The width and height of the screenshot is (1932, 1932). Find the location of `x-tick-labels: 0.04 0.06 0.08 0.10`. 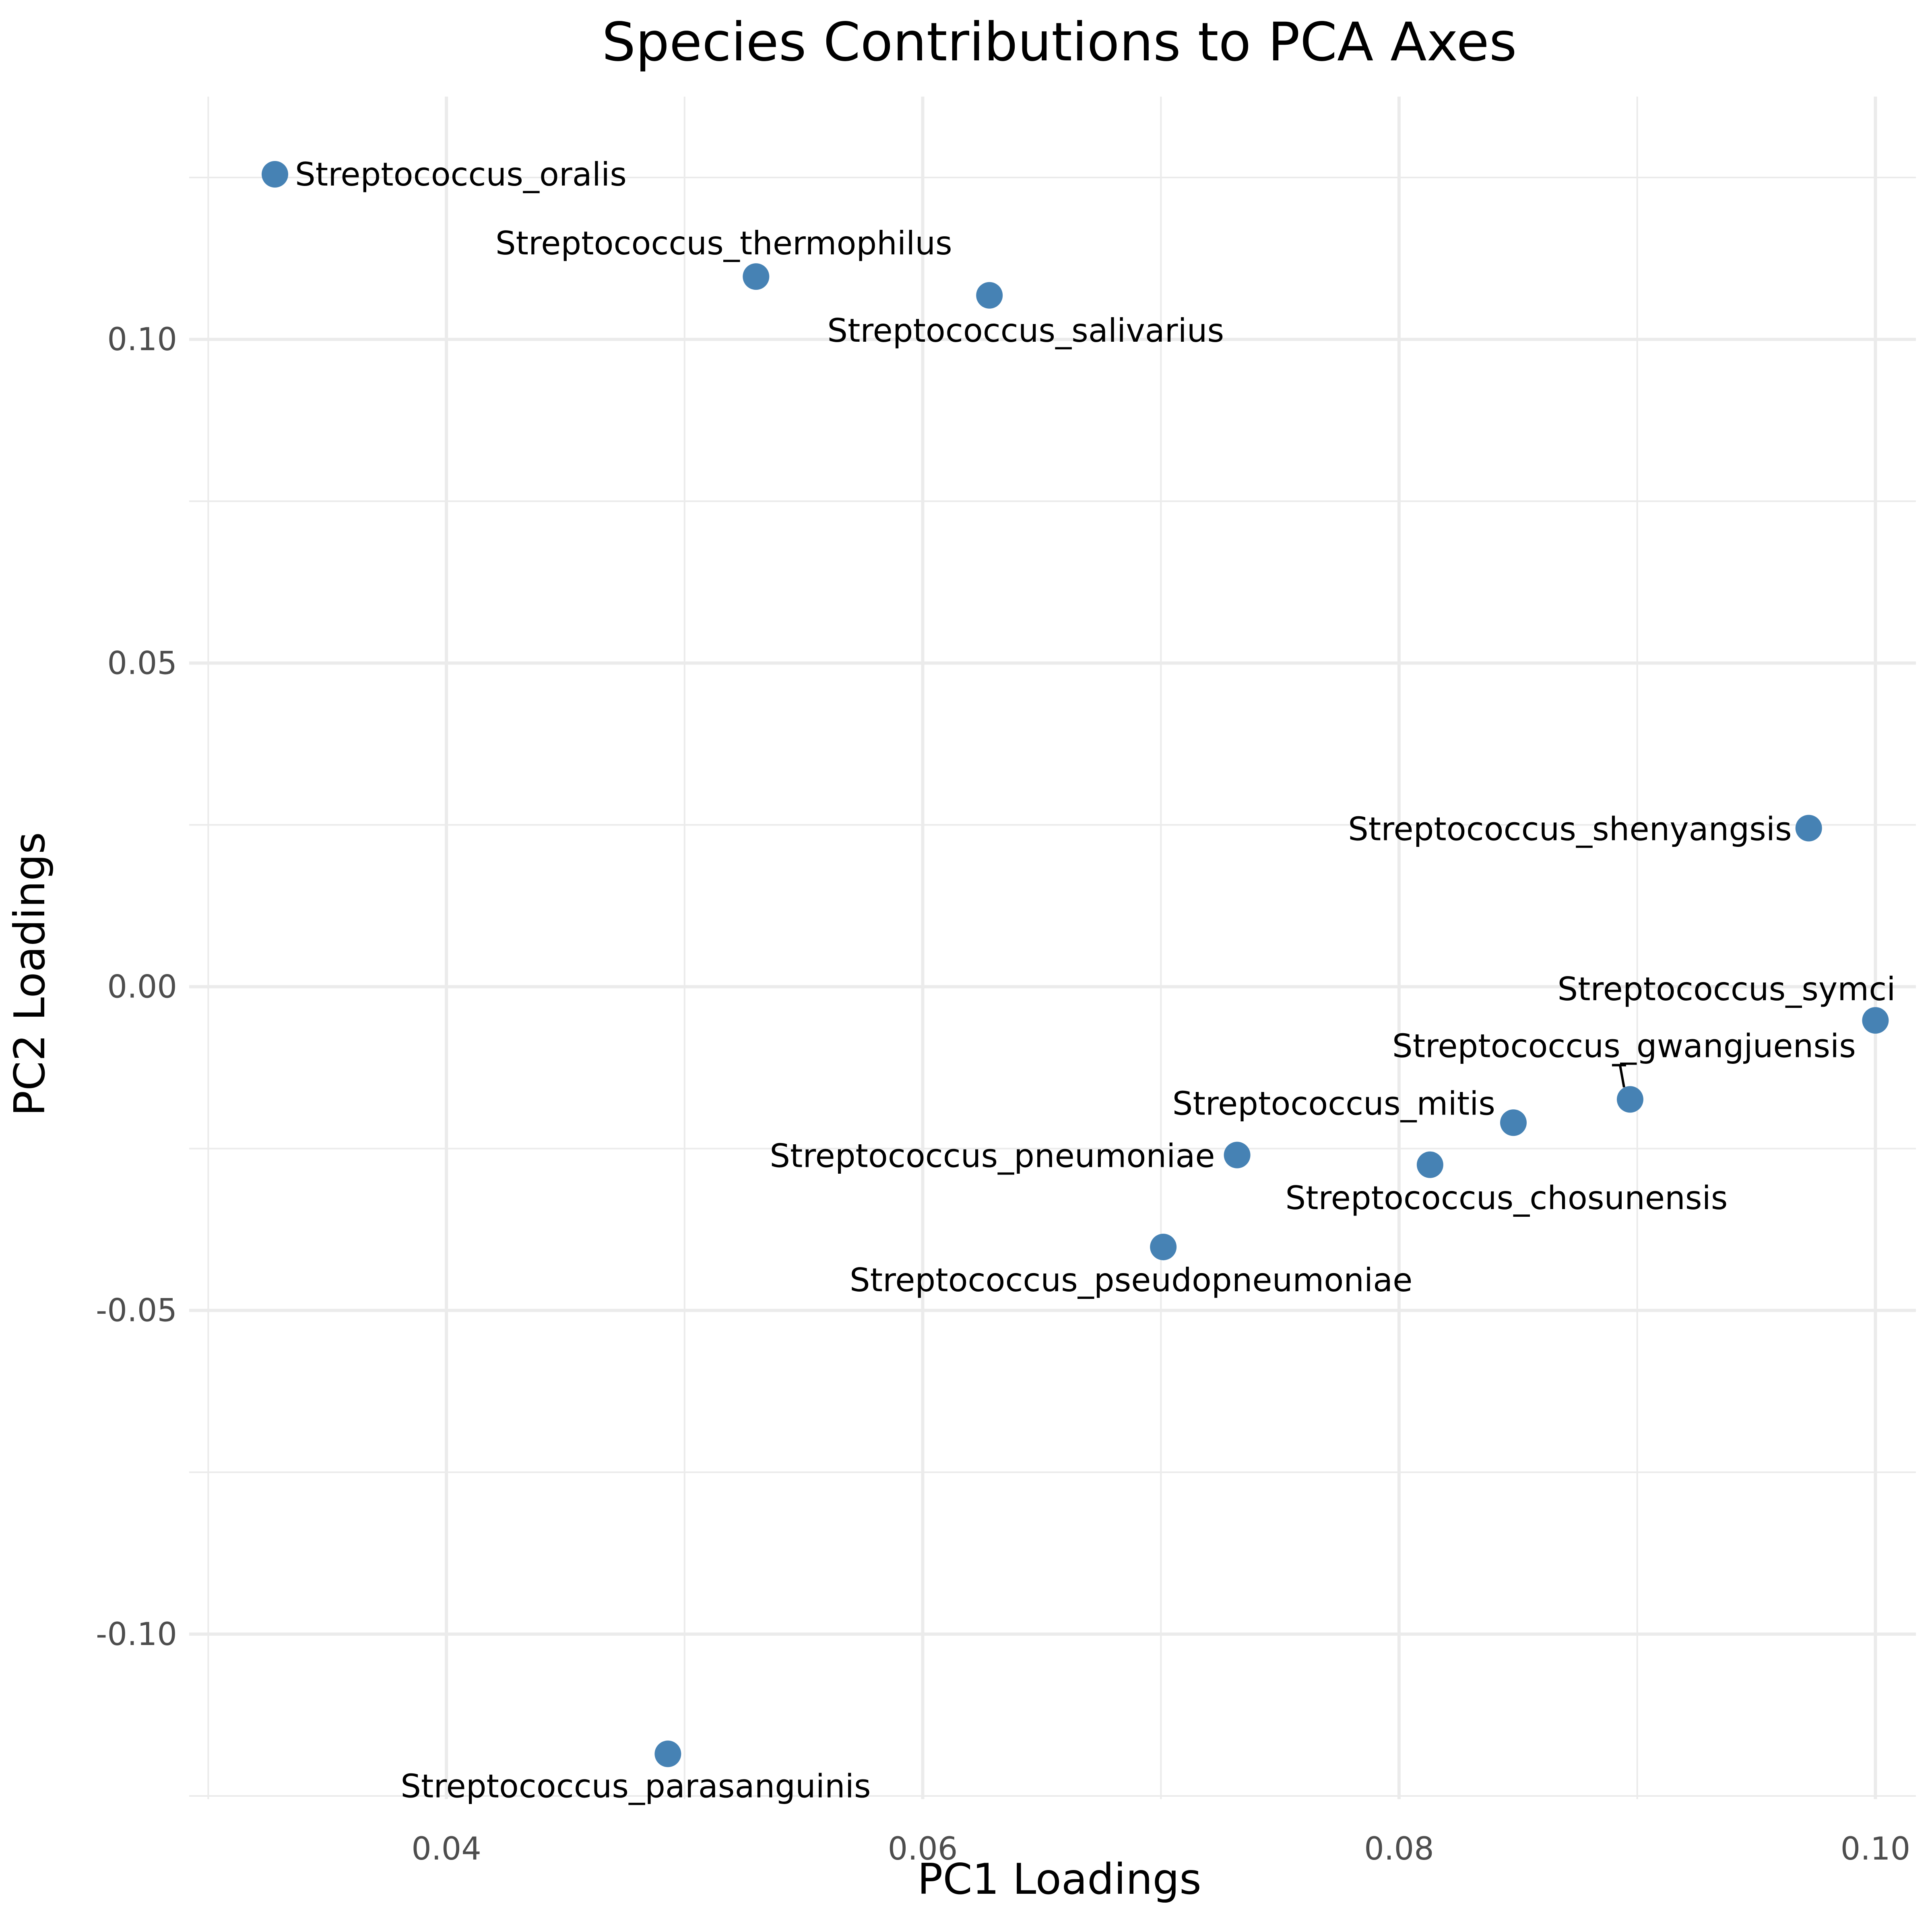

x-tick-labels: 0.04 0.06 0.08 0.10 is located at coordinates (1160, 1849).